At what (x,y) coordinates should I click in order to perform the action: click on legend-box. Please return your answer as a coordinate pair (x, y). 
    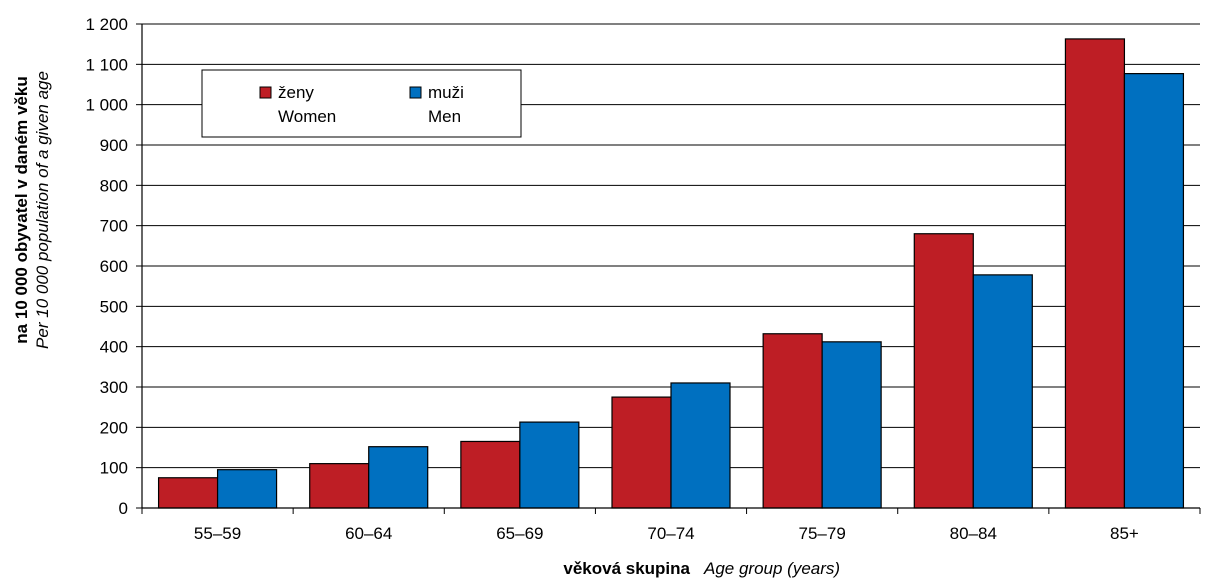
    Looking at the image, I should click on (361, 103).